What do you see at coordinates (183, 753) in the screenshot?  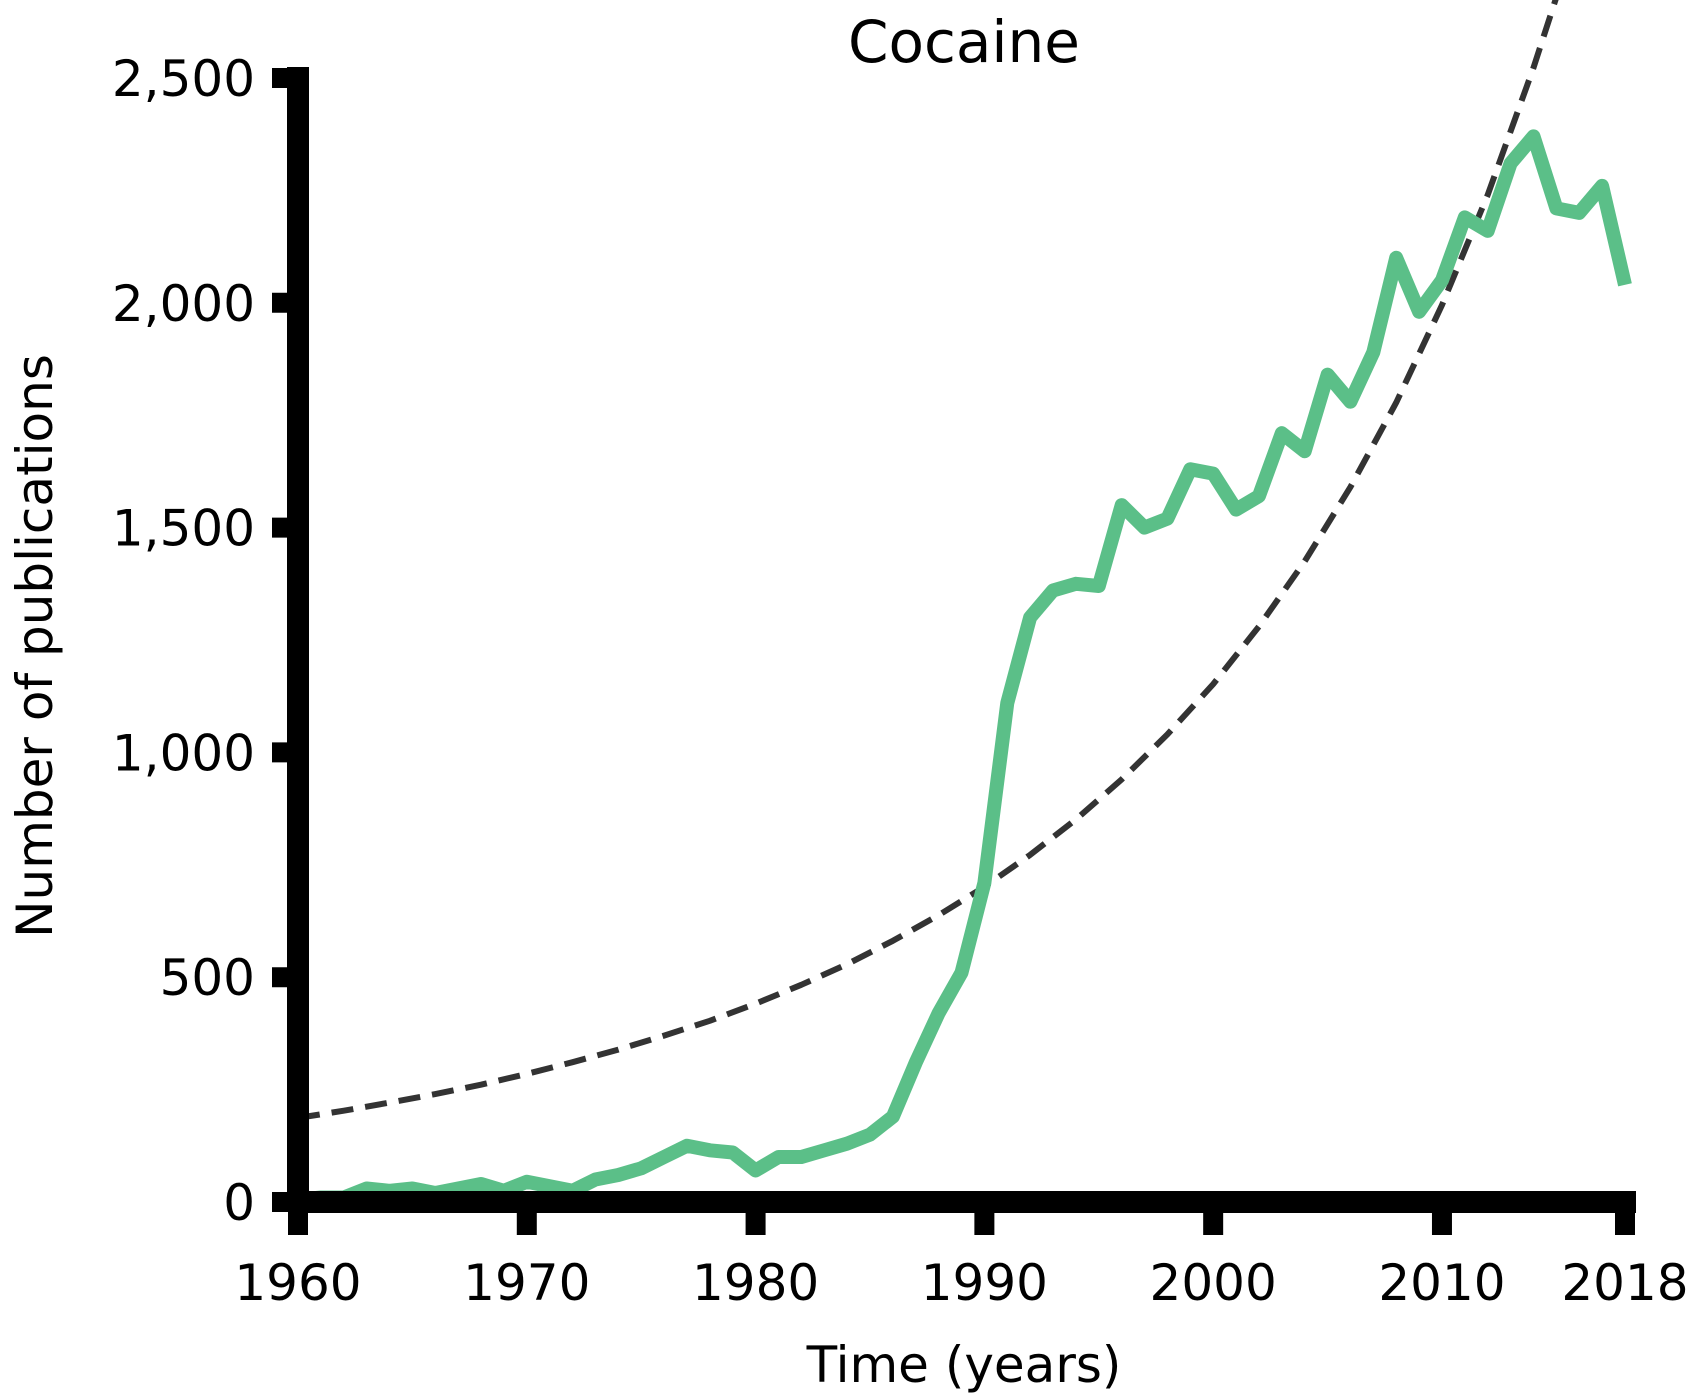 I see `y-tick-label: 1,000` at bounding box center [183, 753].